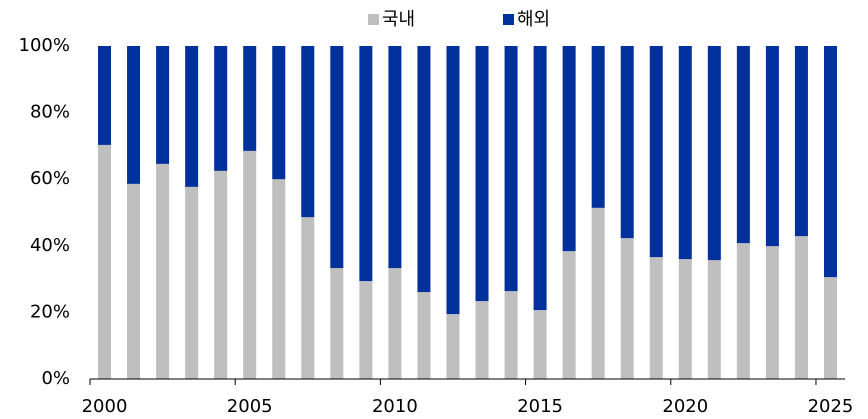 The width and height of the screenshot is (868, 419). Describe the element at coordinates (540, 406) in the screenshot. I see `x-tick-label: 2015` at that location.